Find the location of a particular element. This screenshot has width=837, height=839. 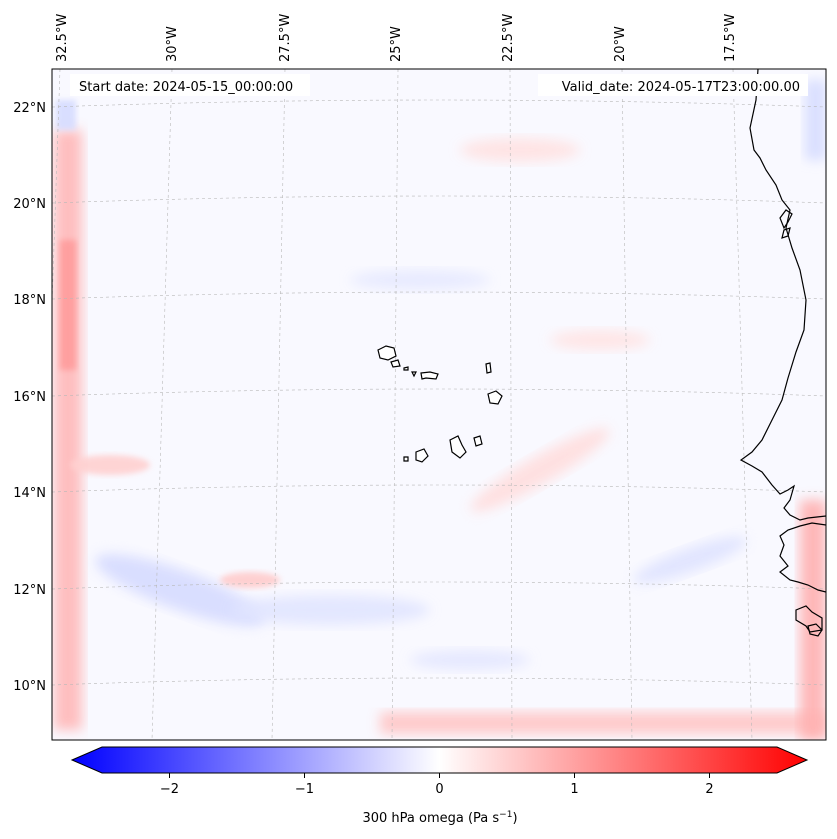

colorbar-label-close: ) is located at coordinates (514, 818).